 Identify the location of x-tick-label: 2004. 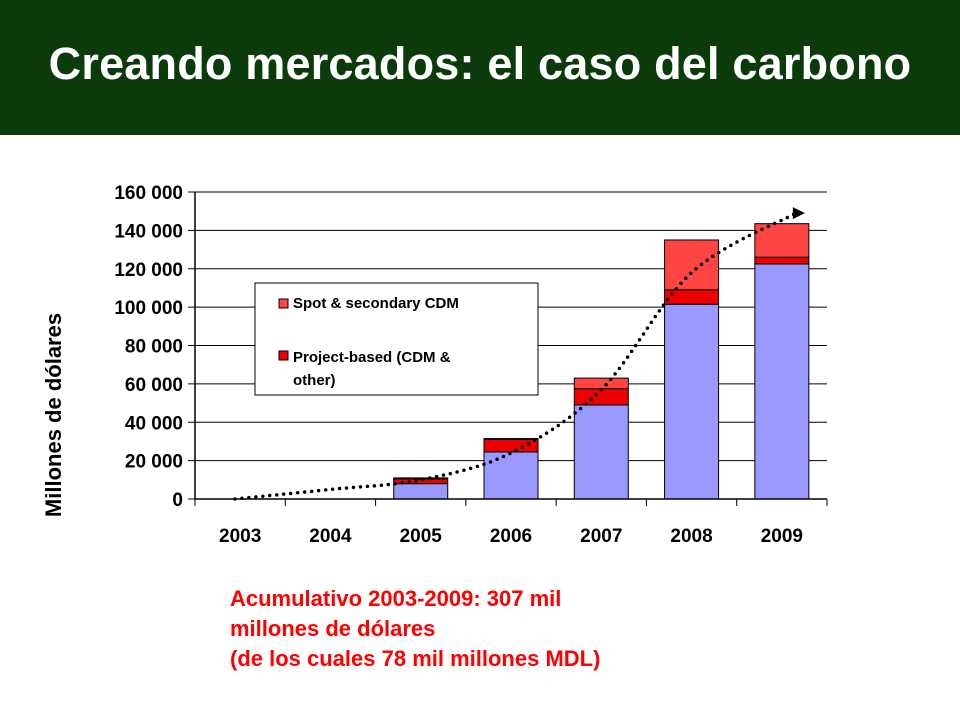
(330, 536).